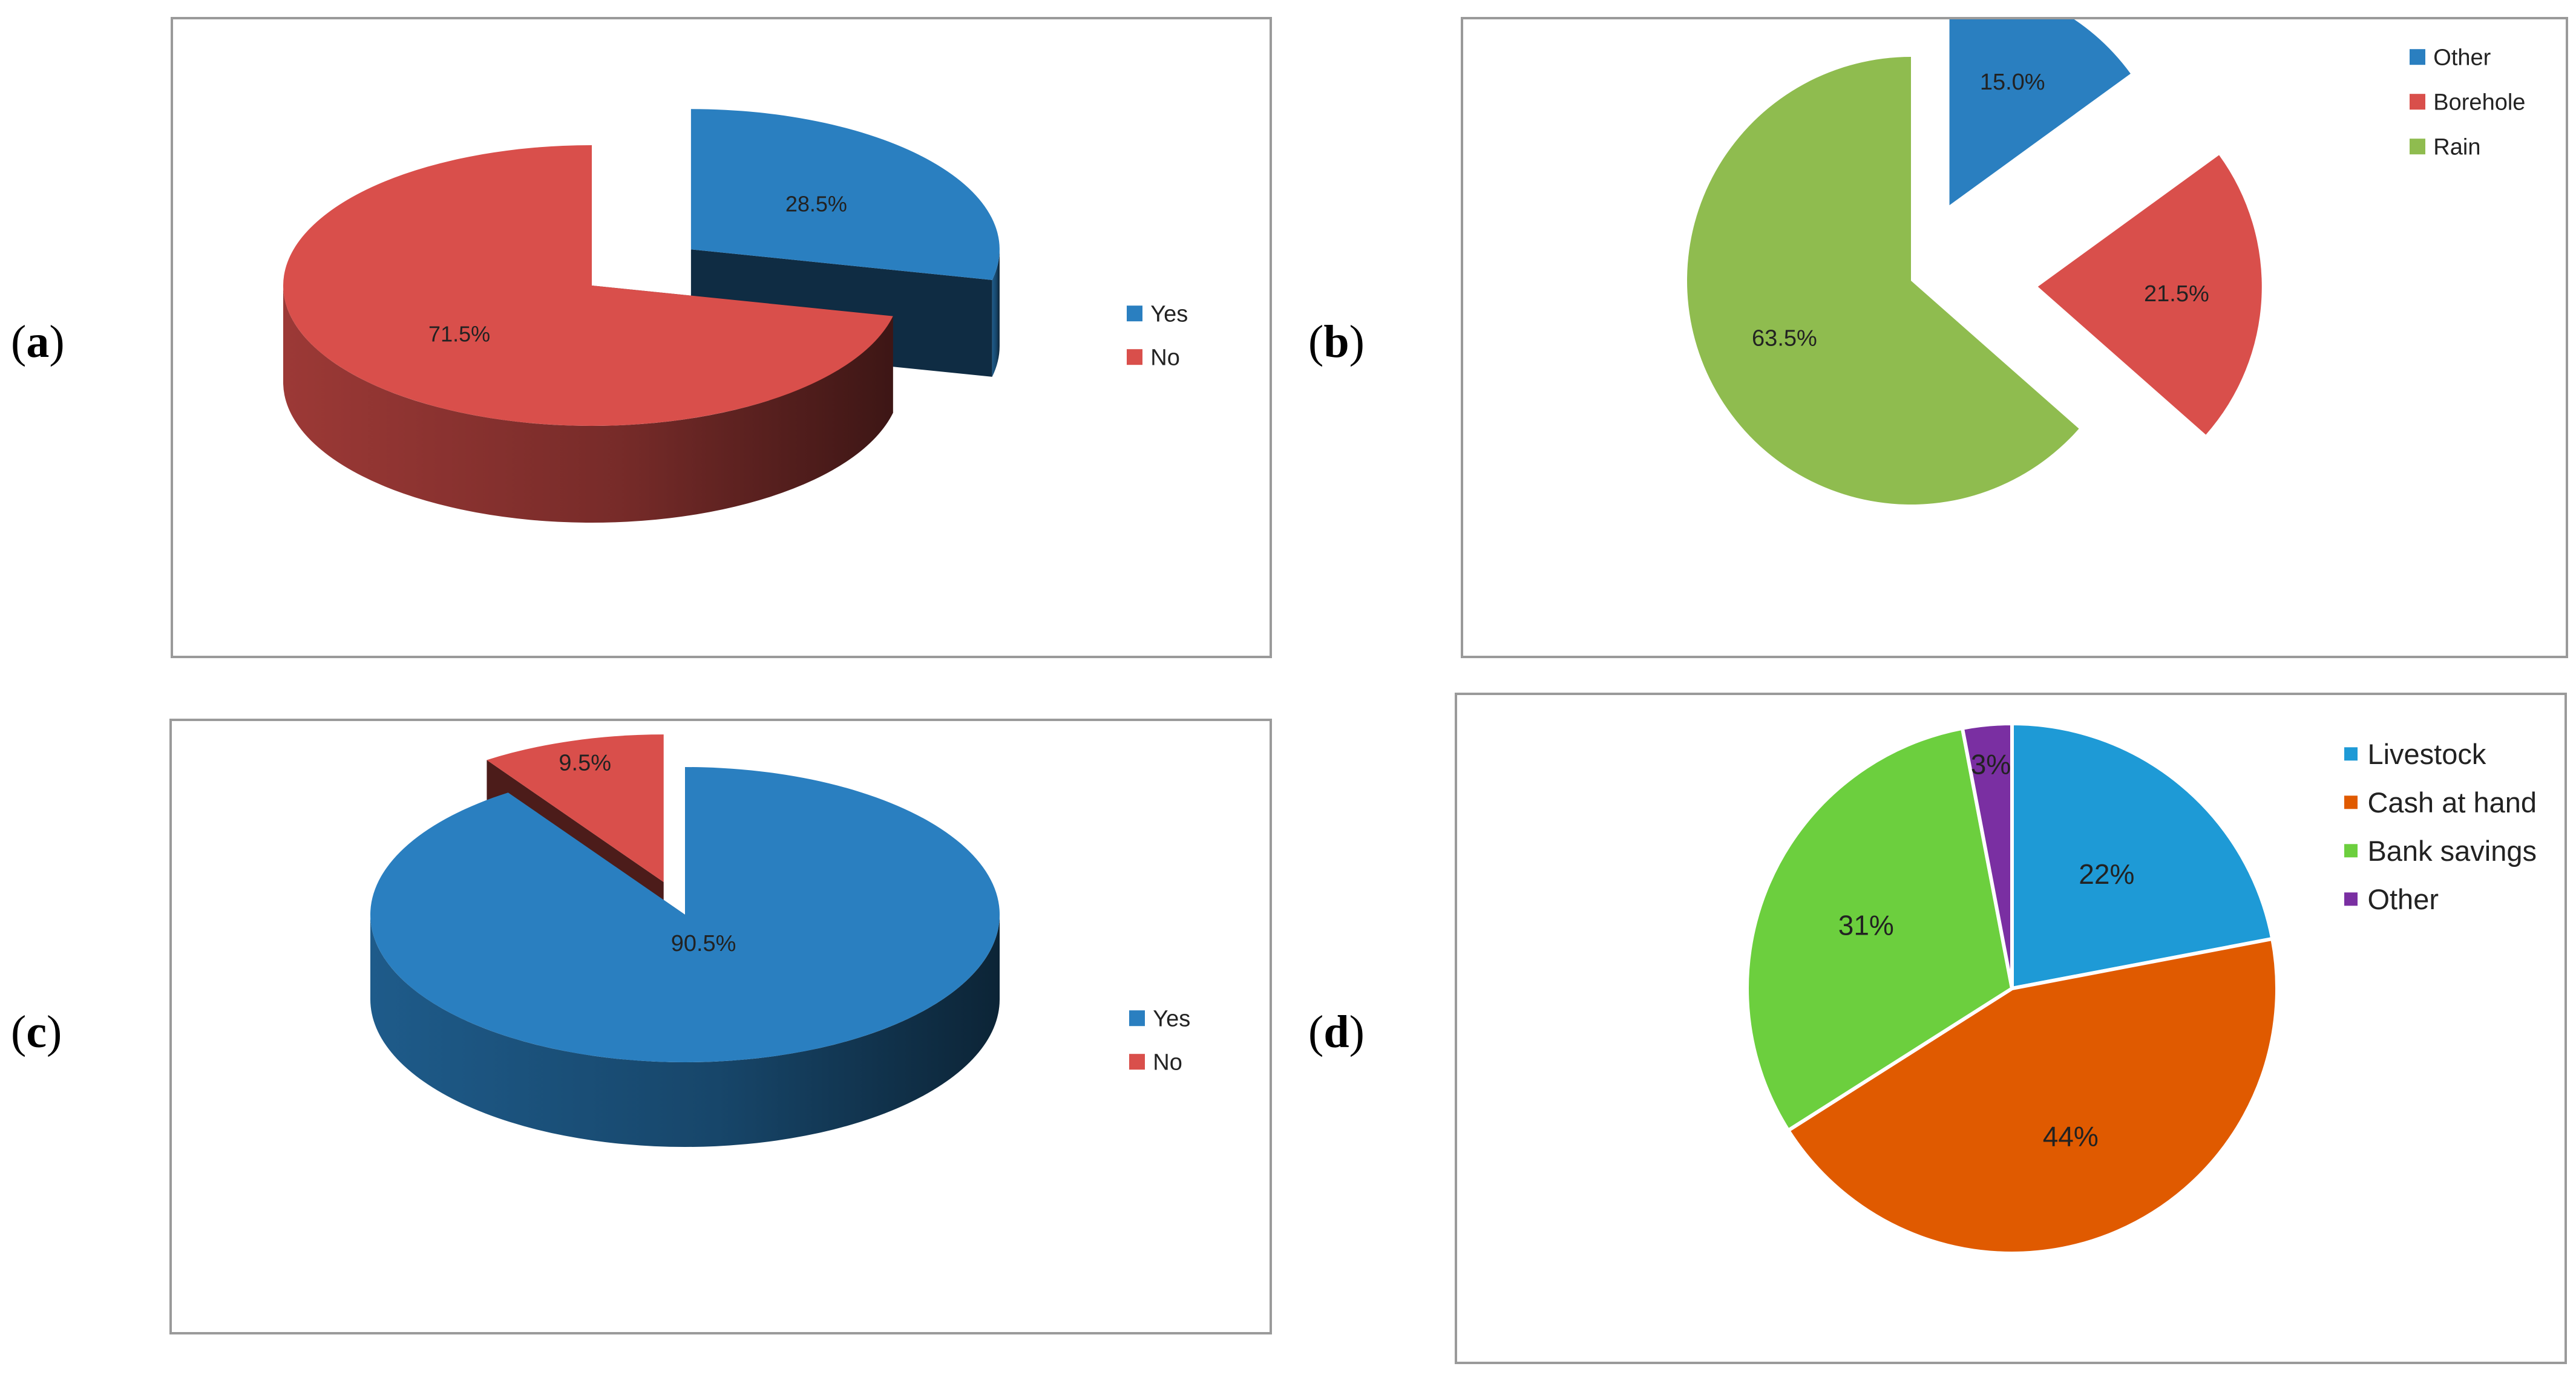 The height and width of the screenshot is (1375, 2576). I want to click on chart-d-legend-item-bank-savings: Bank savings, so click(2440, 851).